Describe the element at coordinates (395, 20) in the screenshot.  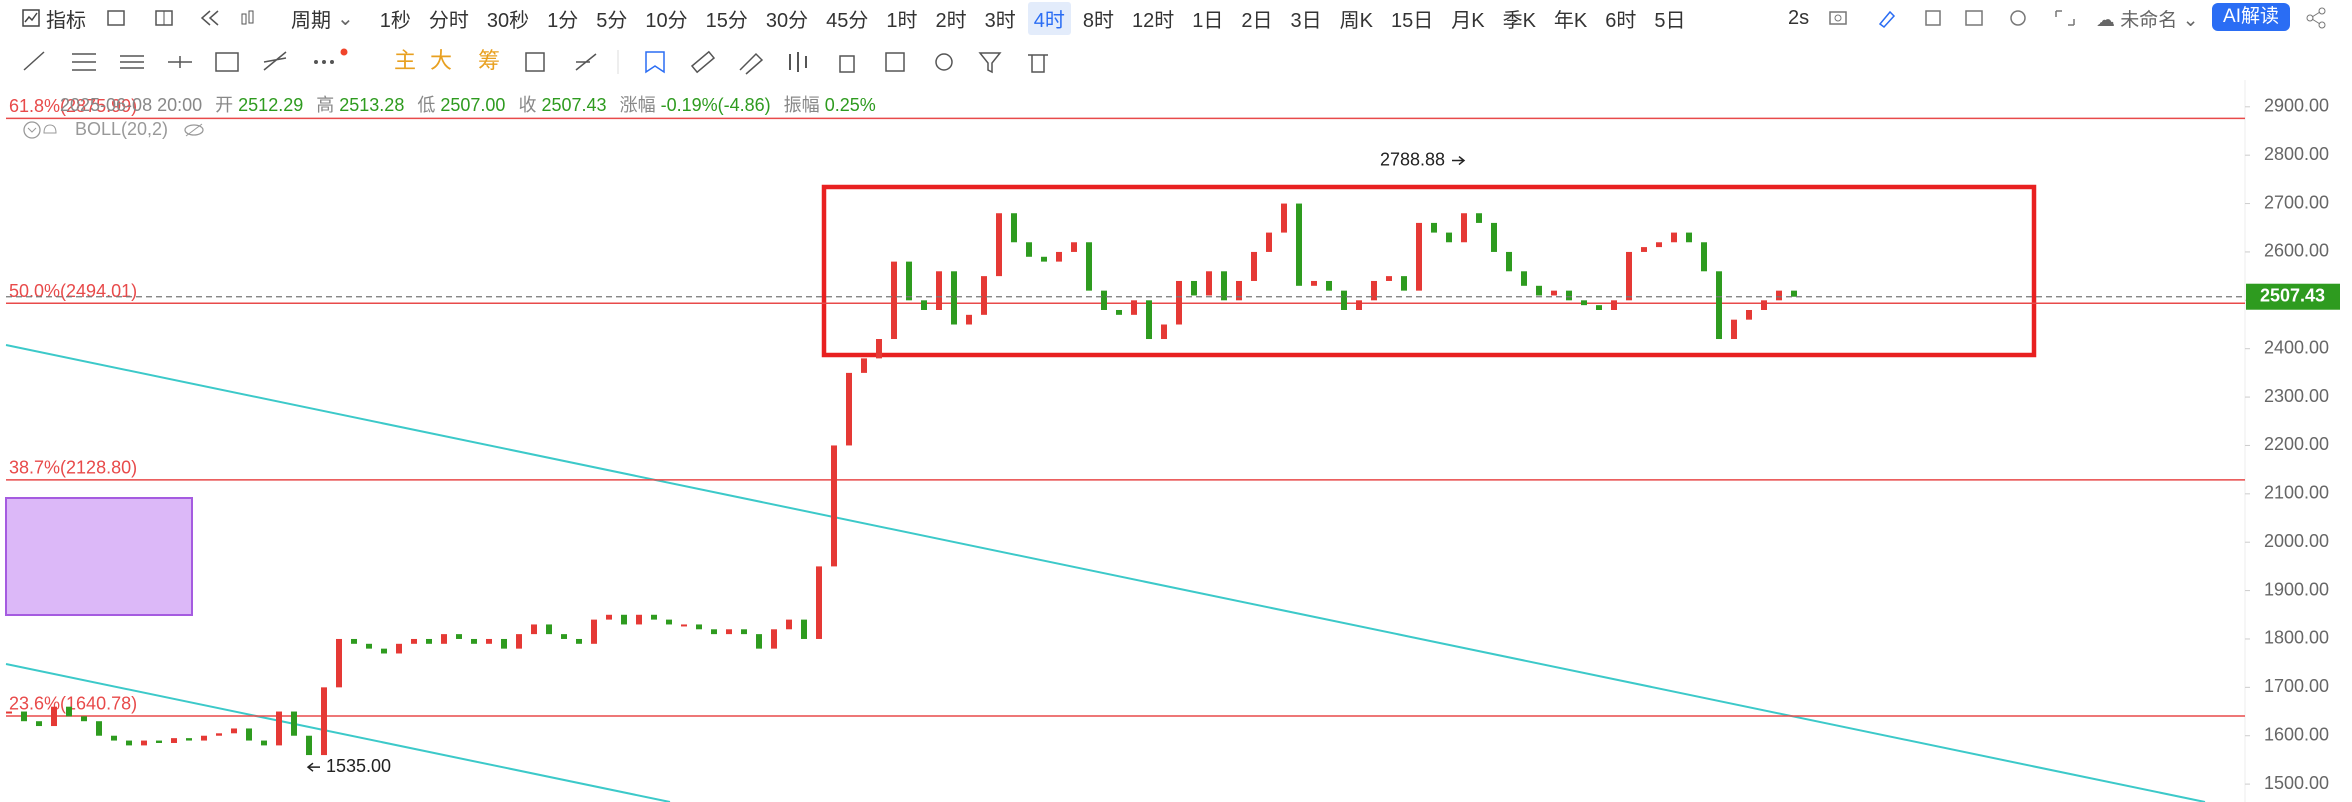
I see `interval-button: 1秒` at that location.